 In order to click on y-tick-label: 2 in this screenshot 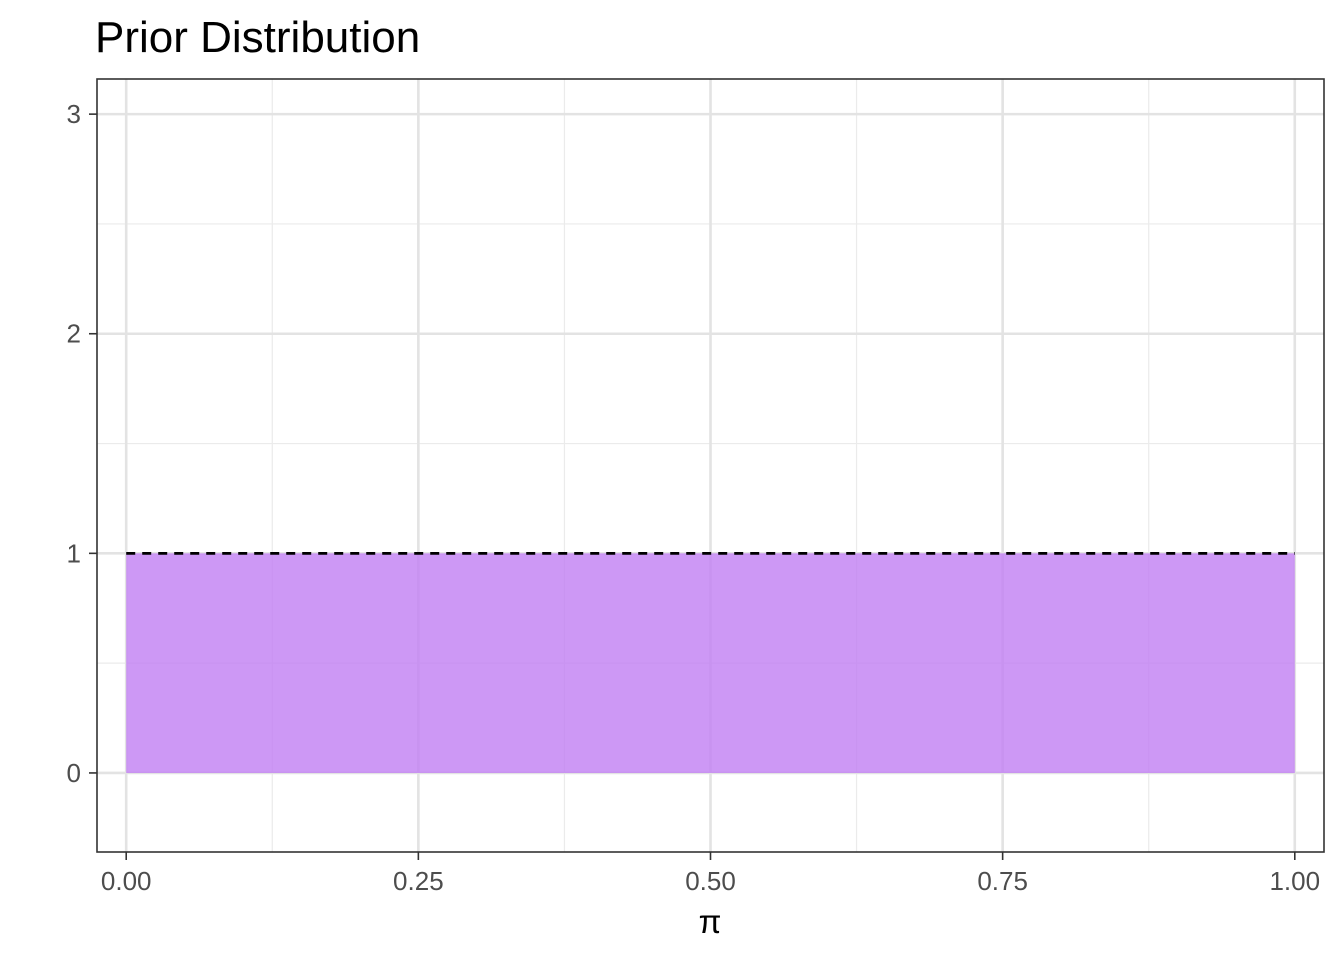, I will do `click(74, 334)`.